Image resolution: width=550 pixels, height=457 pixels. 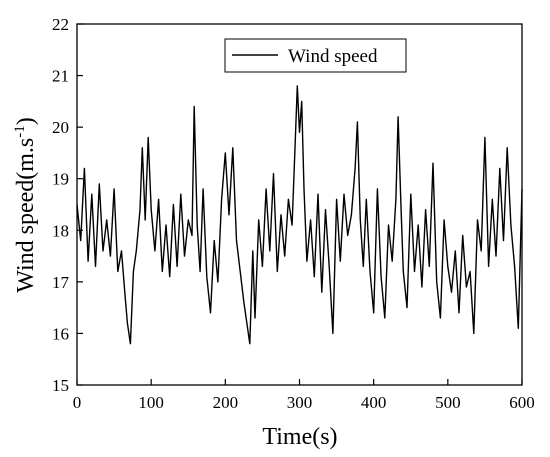 I want to click on y-axis-title: Wind speed(m.s-1), so click(x=25, y=205).